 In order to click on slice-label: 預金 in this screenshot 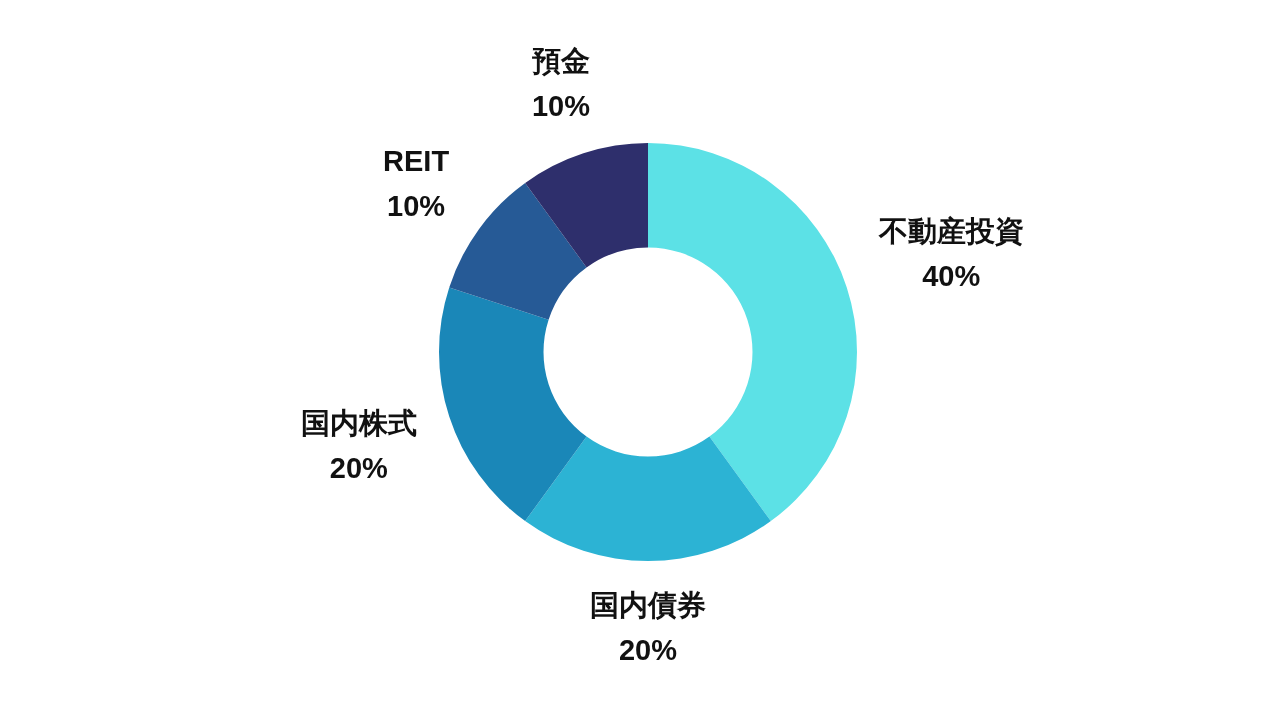, I will do `click(560, 60)`.